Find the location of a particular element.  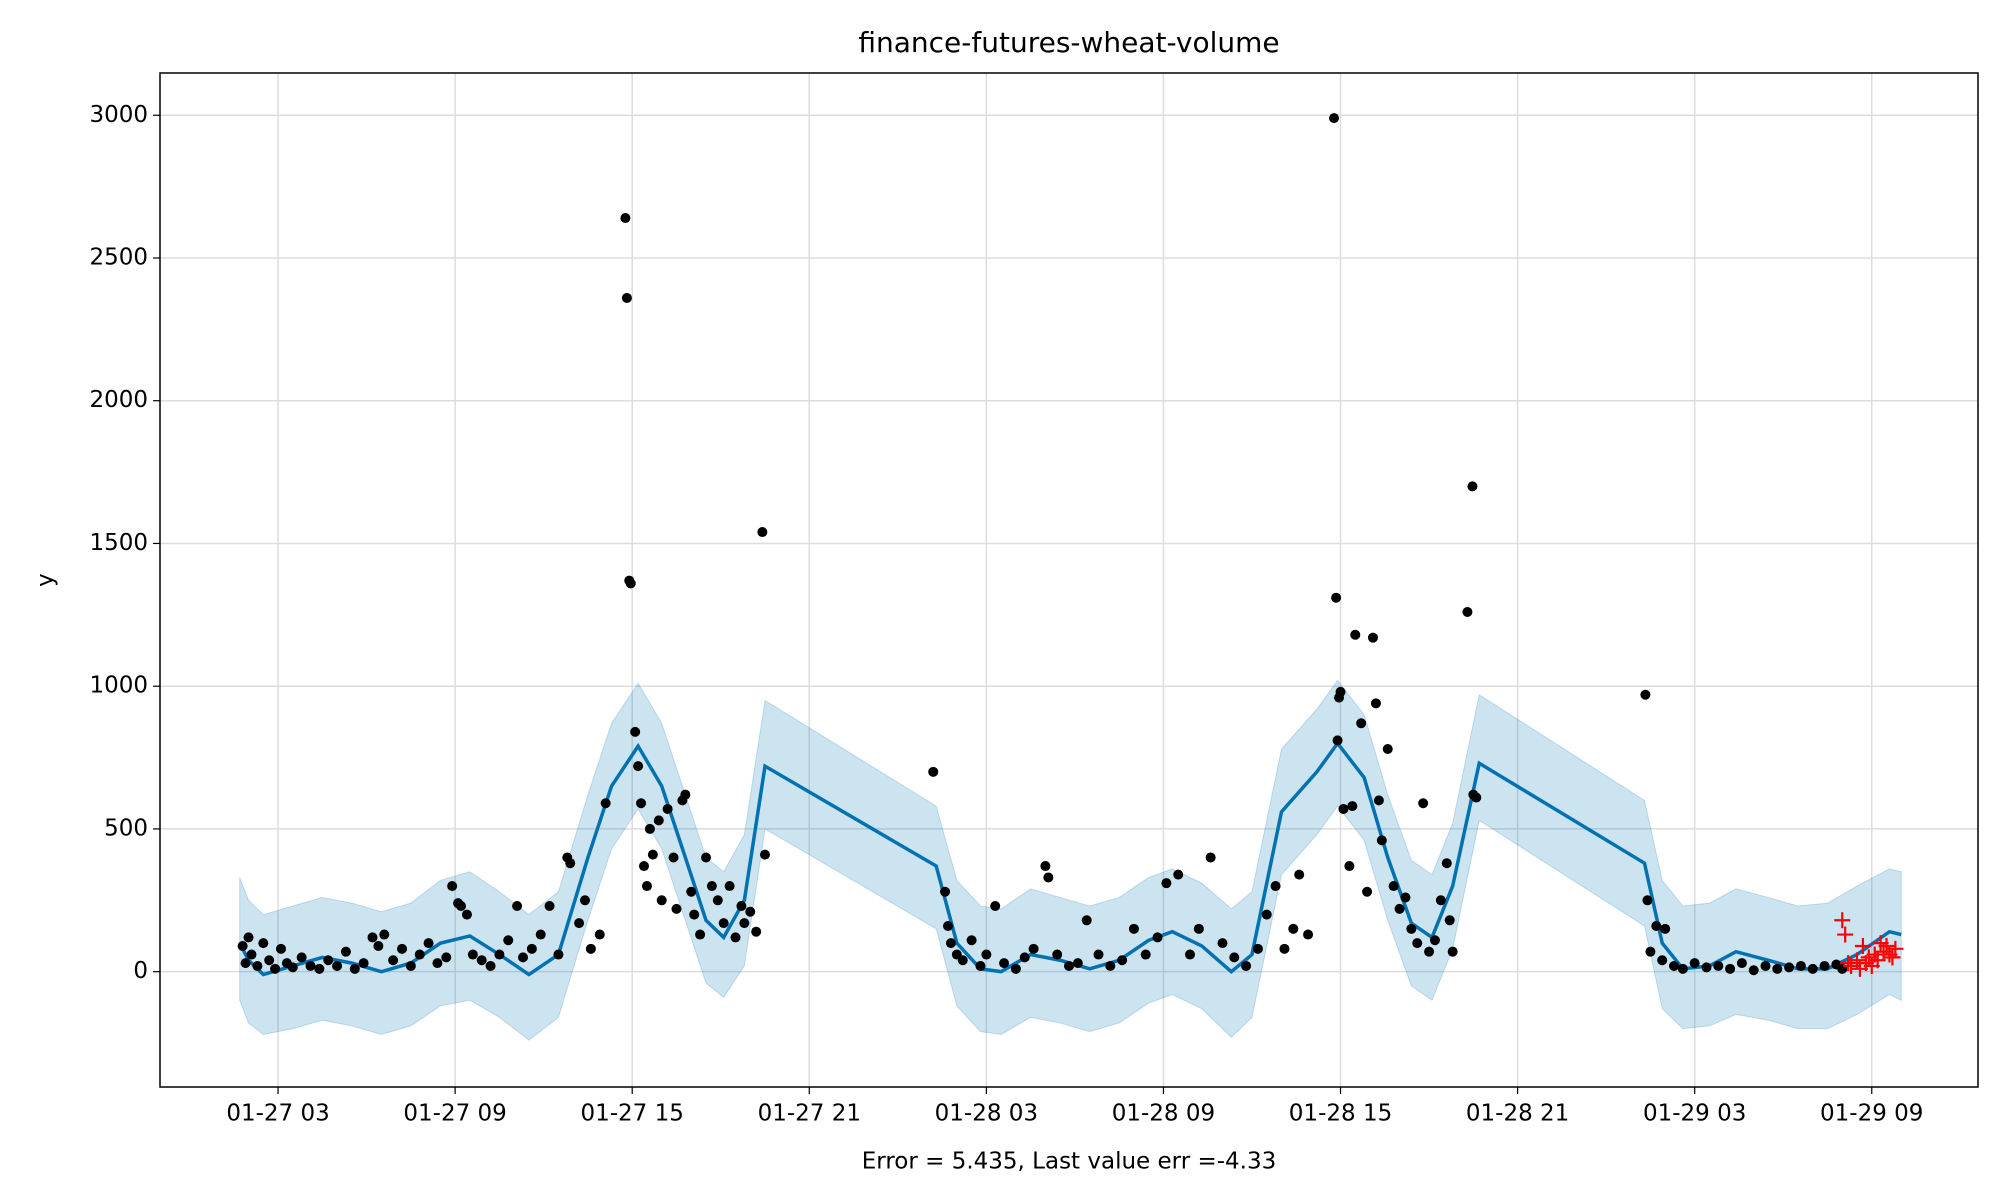

y-tick-label: 0 is located at coordinates (140, 971).